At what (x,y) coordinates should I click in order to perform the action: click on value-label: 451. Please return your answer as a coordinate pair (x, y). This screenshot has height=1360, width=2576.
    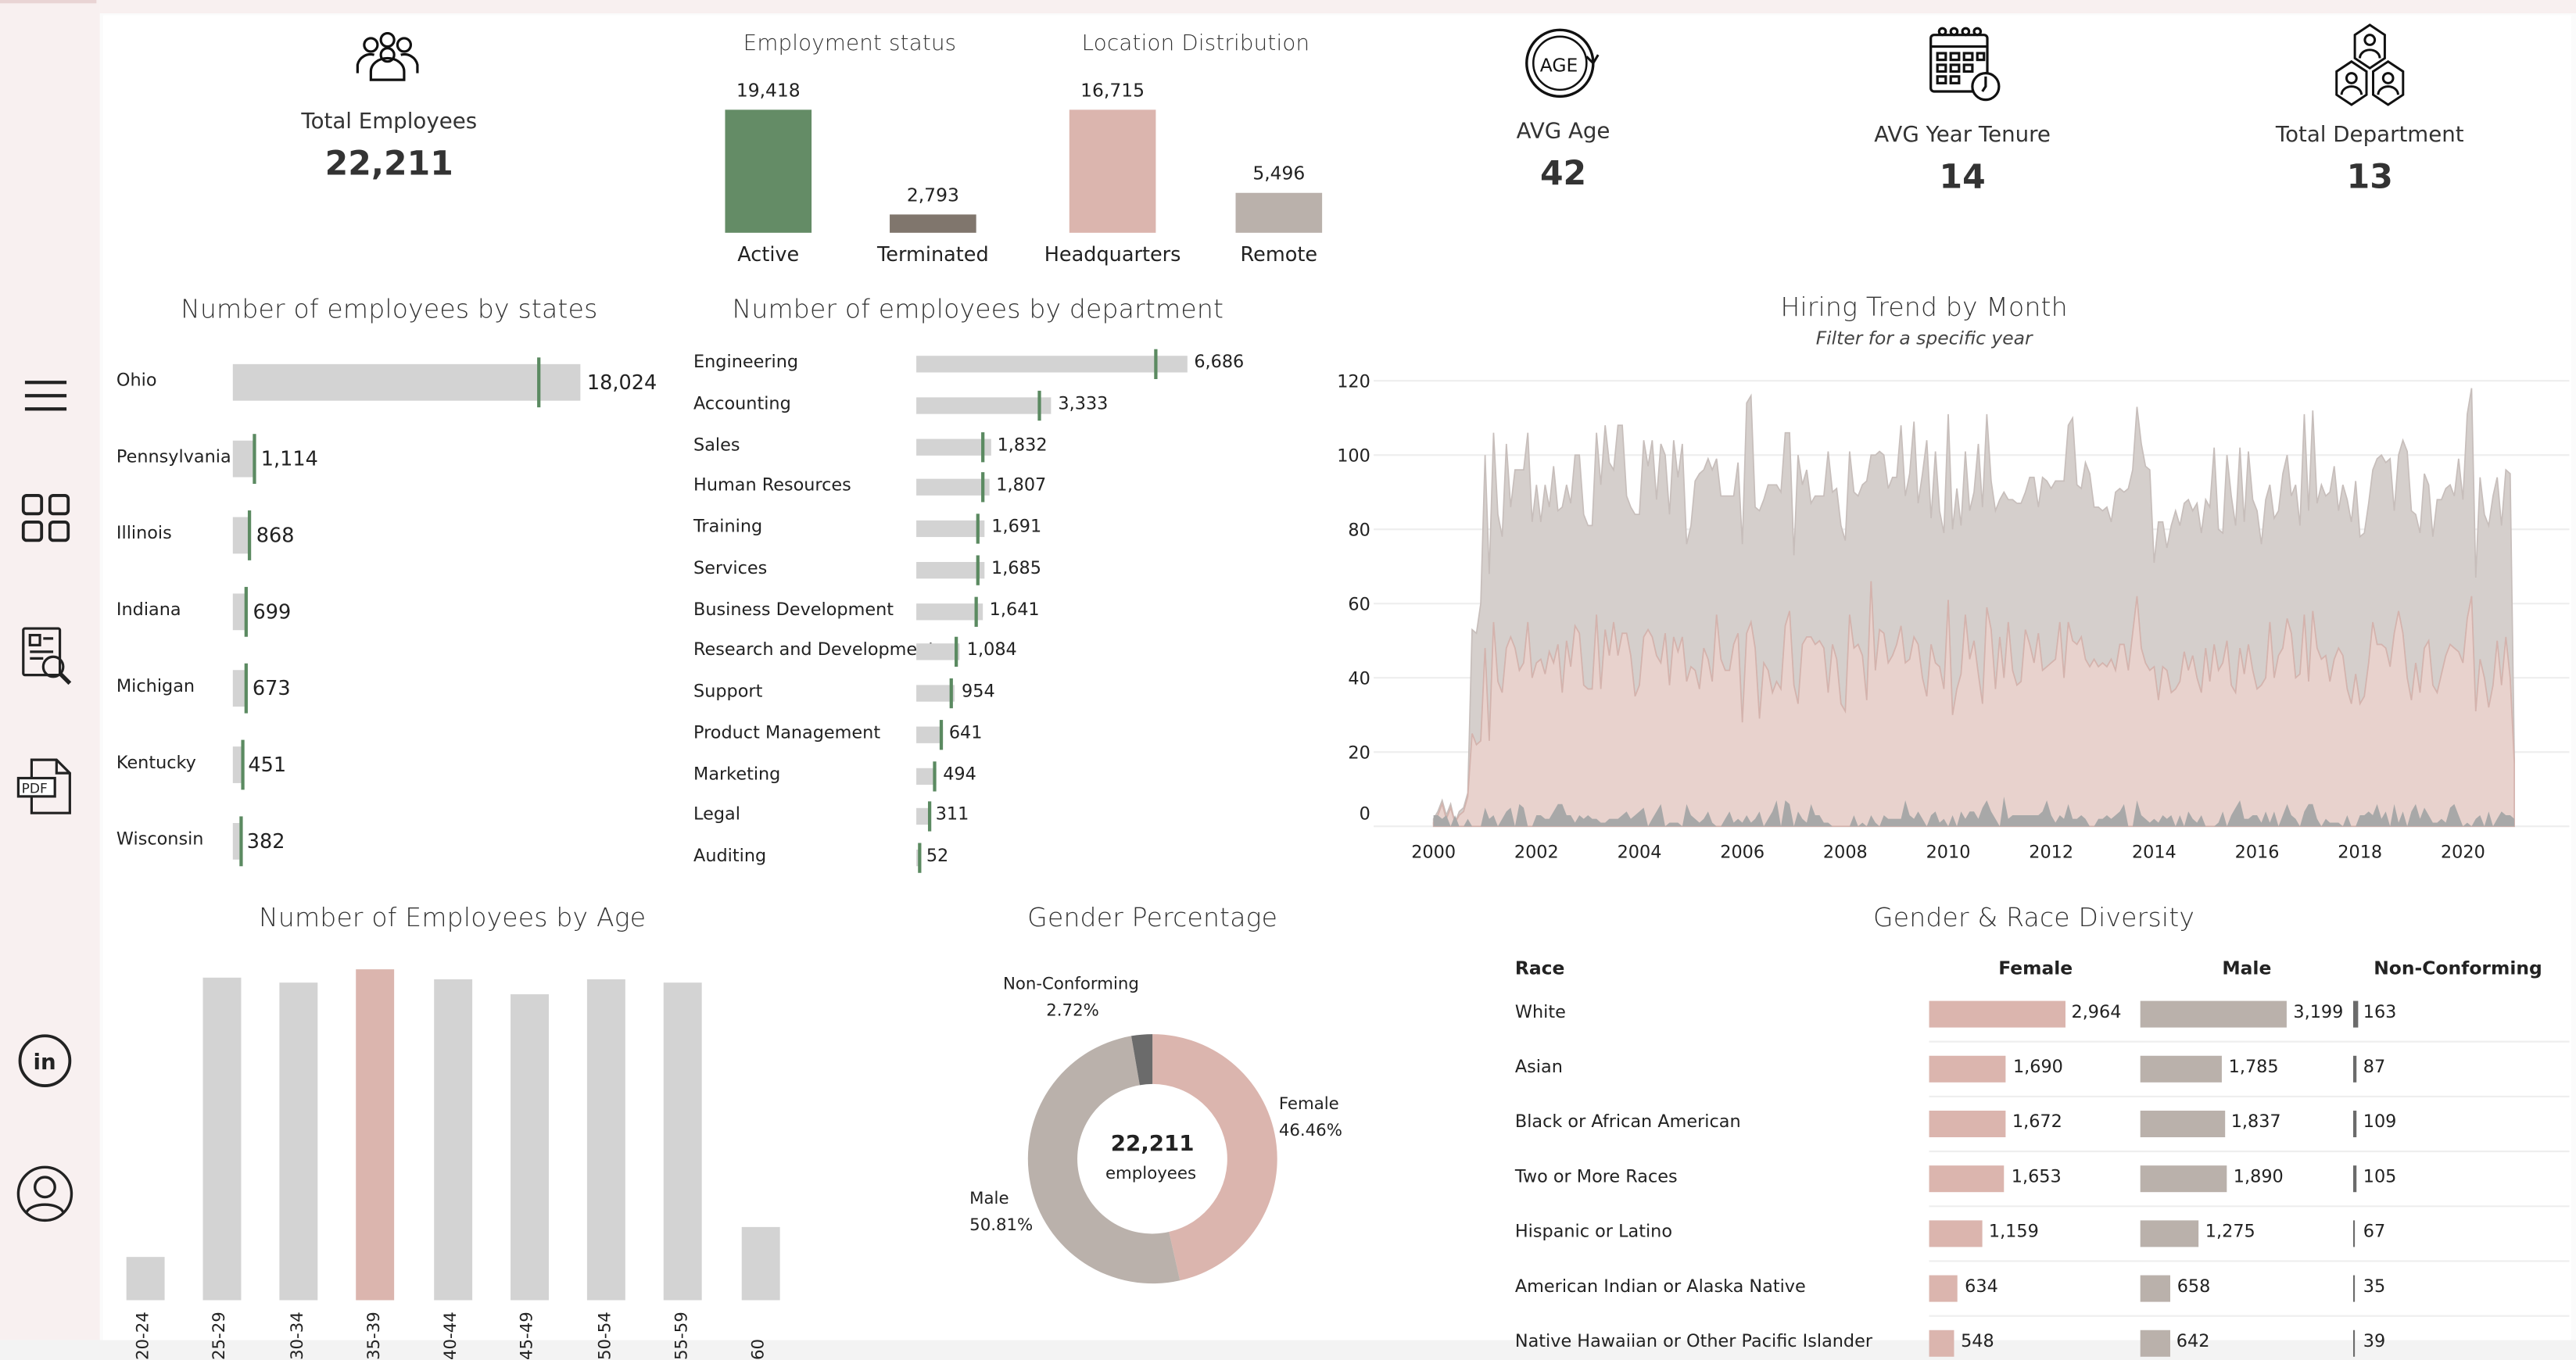
    Looking at the image, I should click on (267, 765).